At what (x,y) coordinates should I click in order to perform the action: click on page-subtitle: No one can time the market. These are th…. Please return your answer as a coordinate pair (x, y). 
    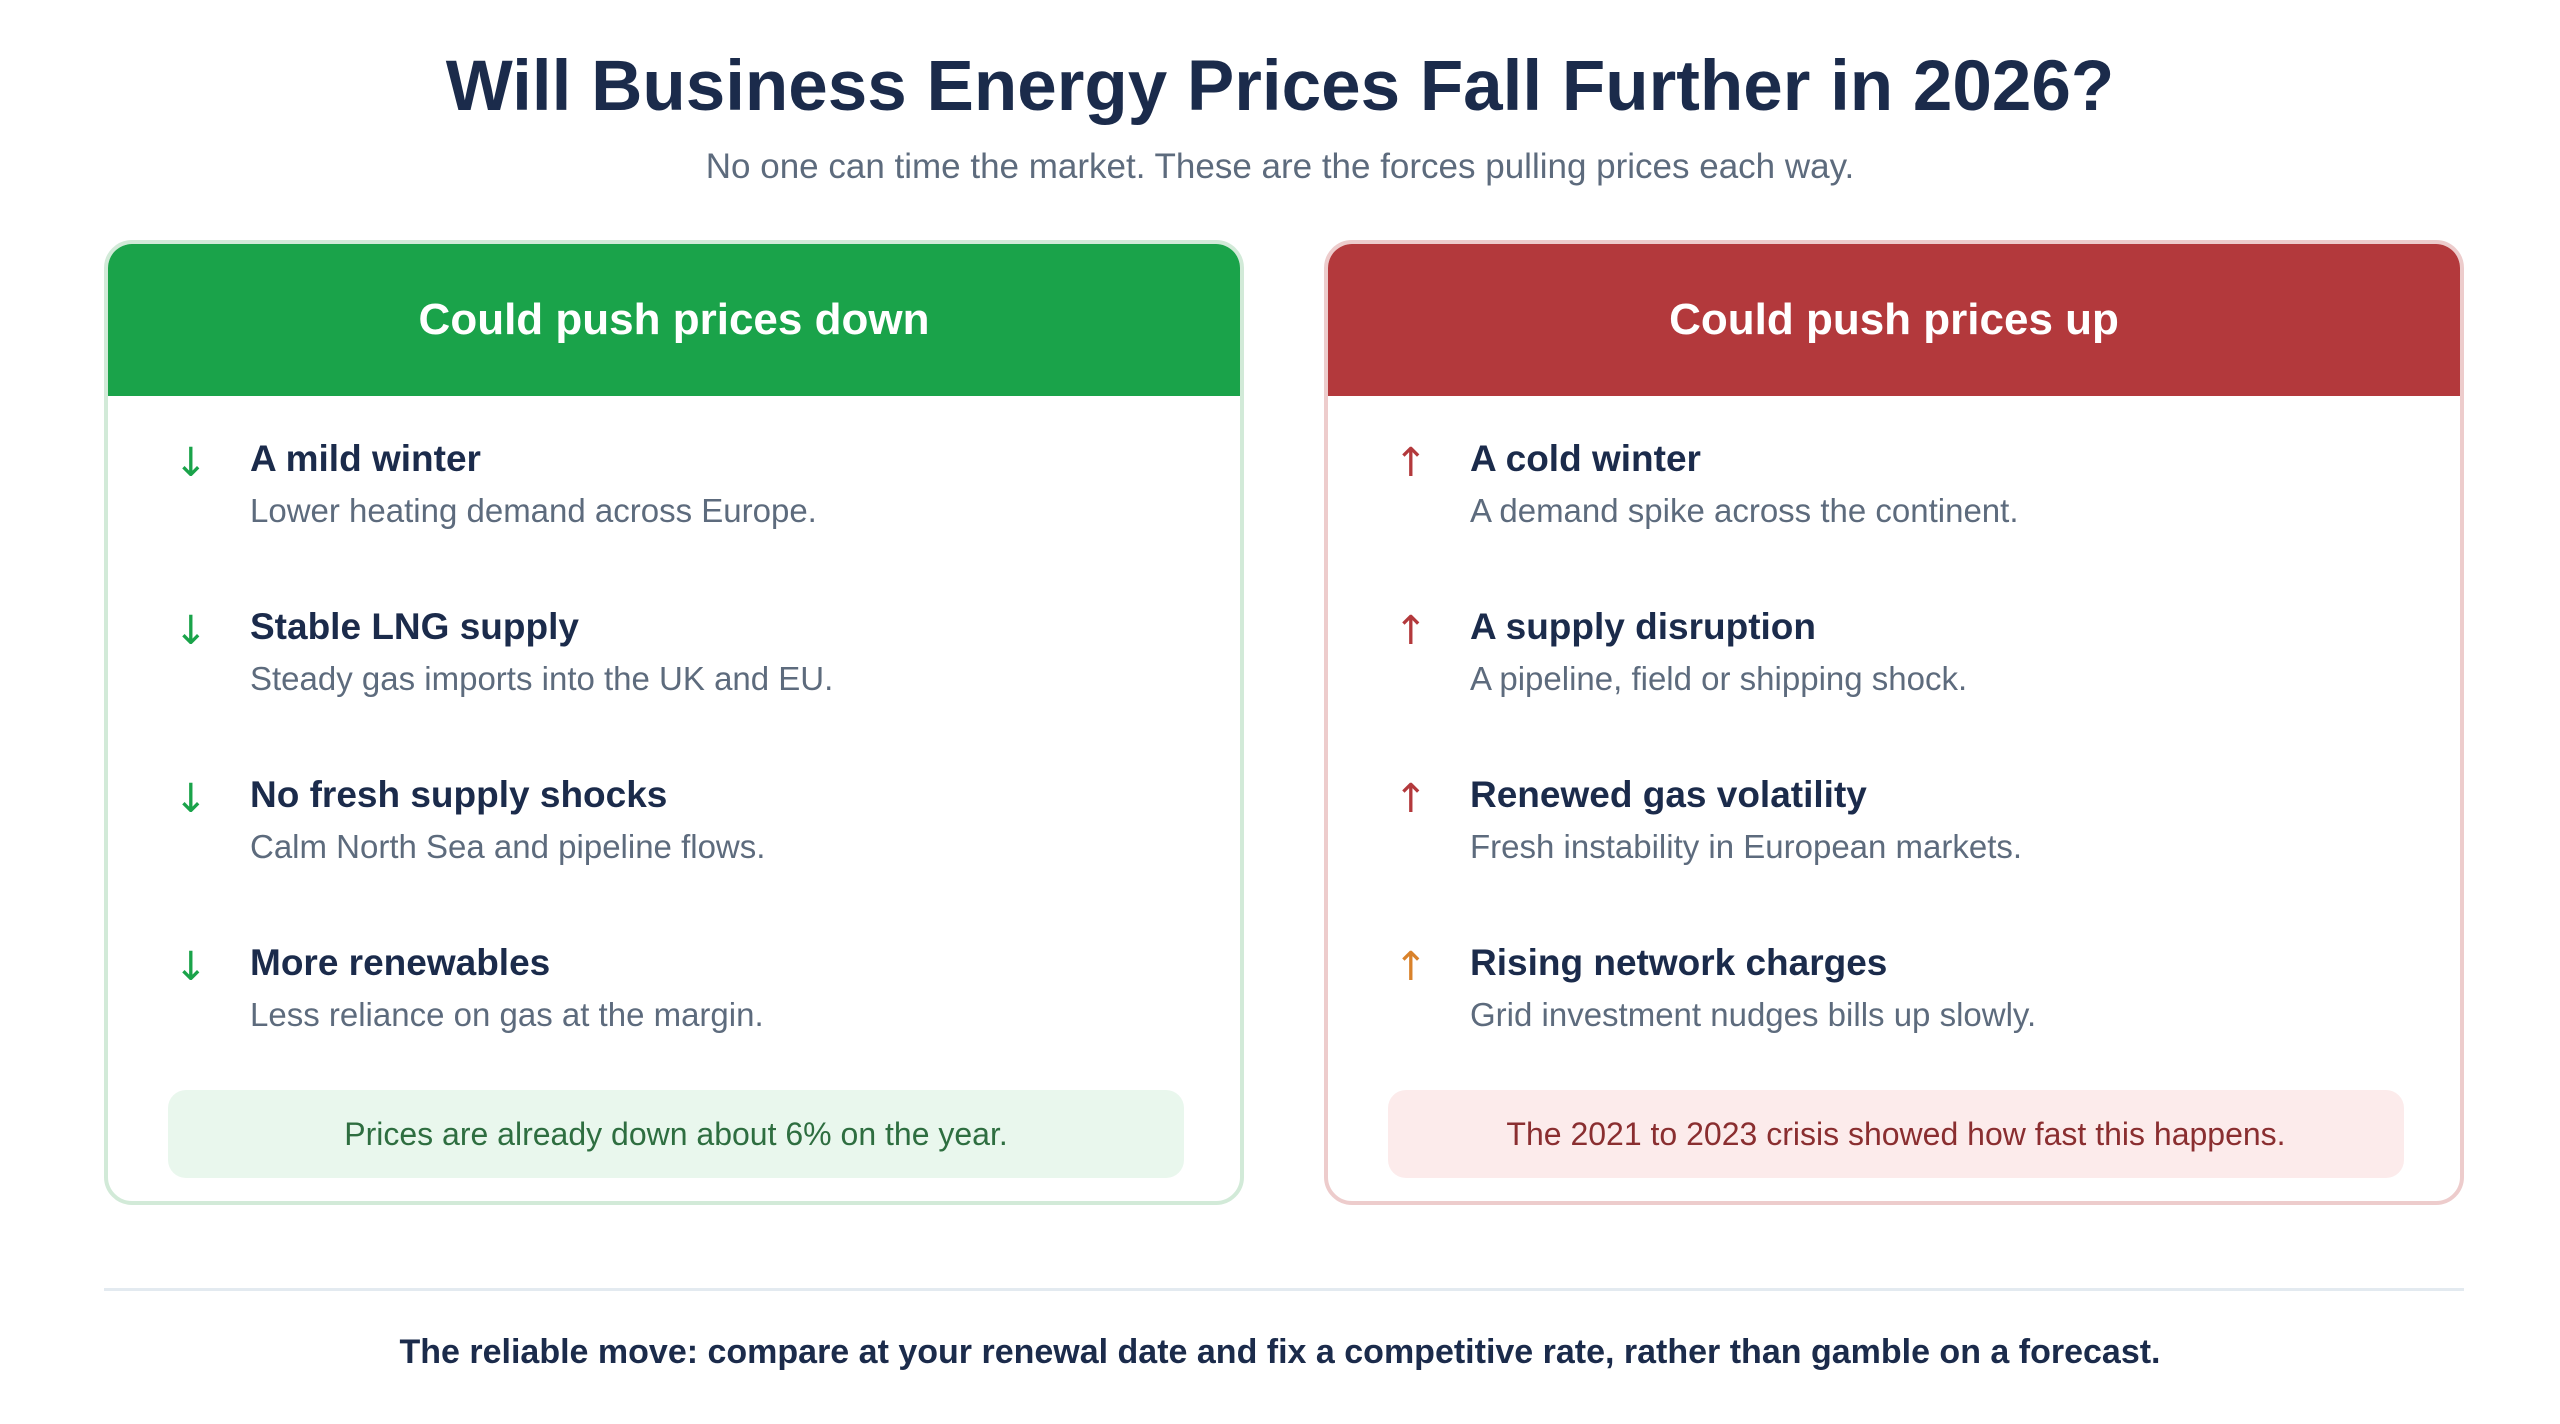
    Looking at the image, I should click on (1280, 166).